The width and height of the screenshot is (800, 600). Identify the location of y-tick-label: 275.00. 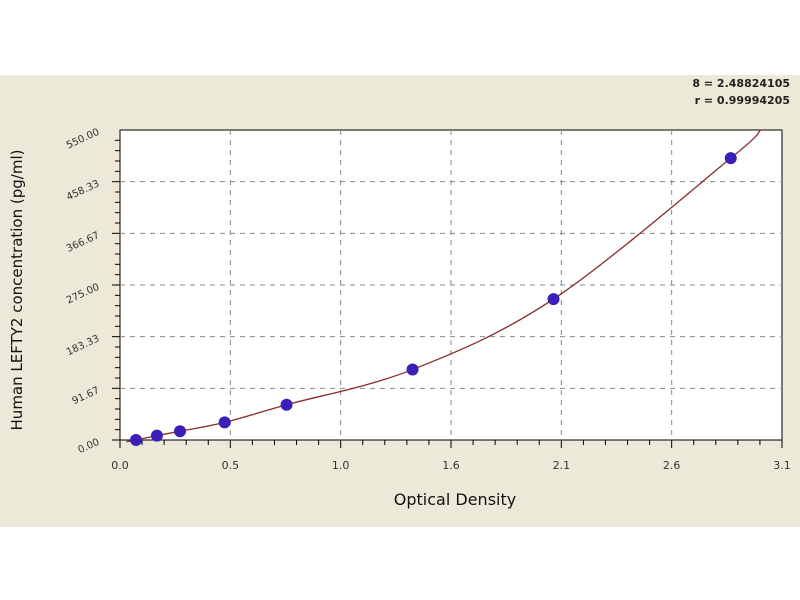
(83, 294).